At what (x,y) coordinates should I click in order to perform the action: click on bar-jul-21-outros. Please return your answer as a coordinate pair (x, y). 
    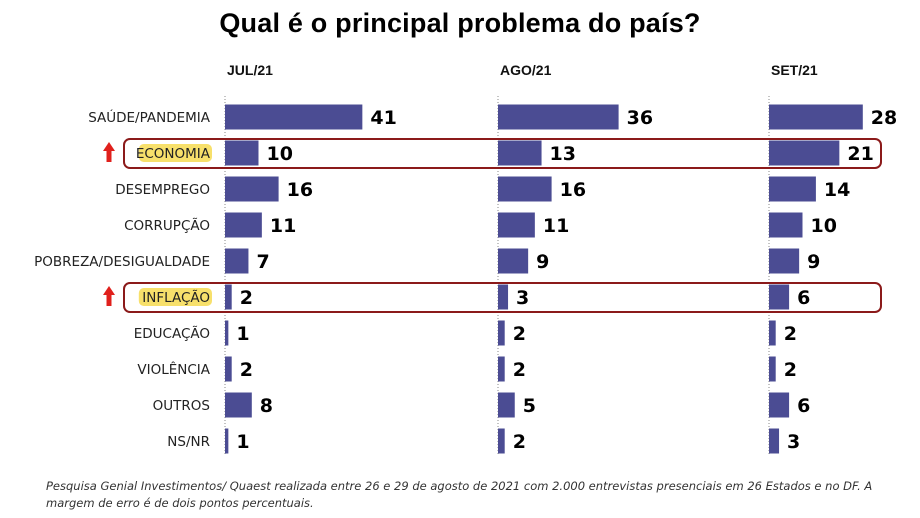
    Looking at the image, I should click on (238, 405).